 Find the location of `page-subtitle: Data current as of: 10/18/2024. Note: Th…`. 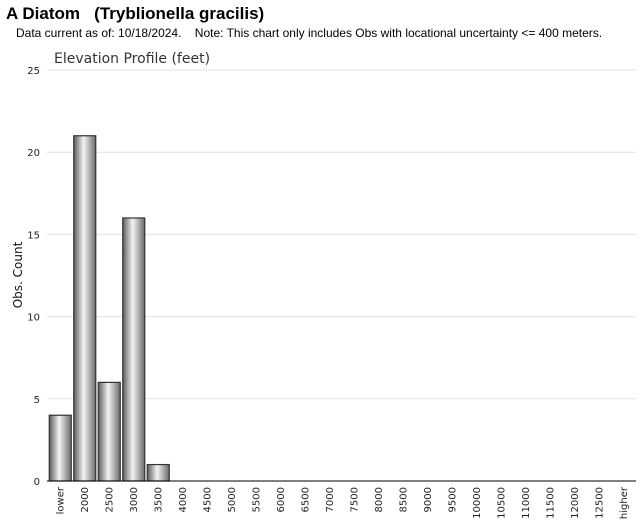

page-subtitle: Data current as of: 10/18/2024. Note: Th… is located at coordinates (309, 33).